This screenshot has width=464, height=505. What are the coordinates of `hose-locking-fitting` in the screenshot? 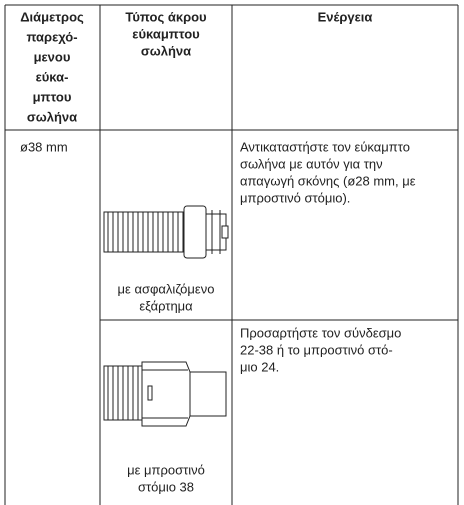 It's located at (166, 232).